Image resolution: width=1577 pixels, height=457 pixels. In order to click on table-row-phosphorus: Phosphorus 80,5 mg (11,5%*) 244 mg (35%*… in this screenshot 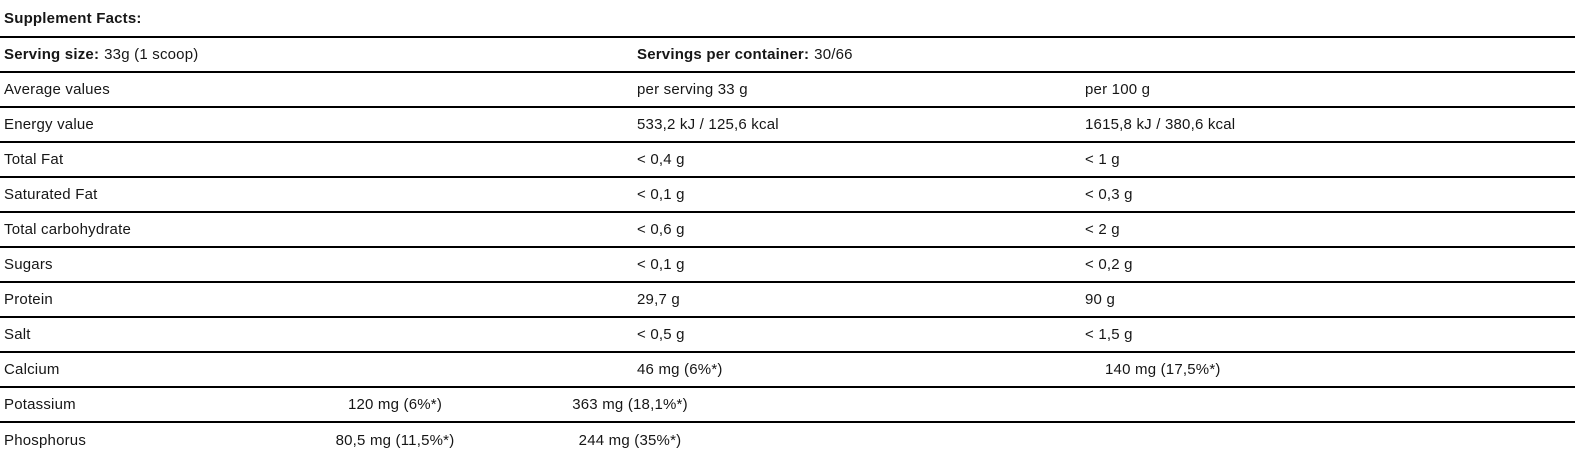, I will do `click(787, 440)`.